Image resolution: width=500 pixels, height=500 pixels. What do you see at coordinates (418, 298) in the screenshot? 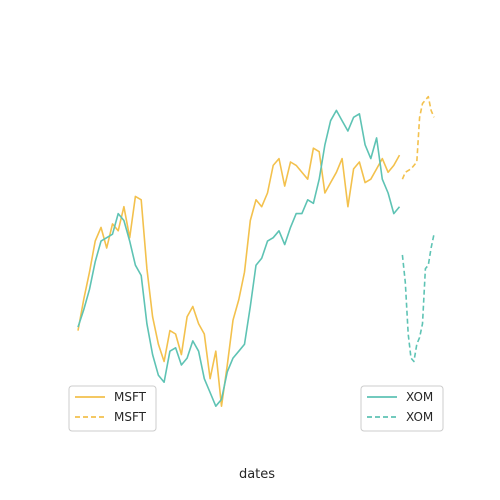
I see `series-xom-dashed-line` at bounding box center [418, 298].